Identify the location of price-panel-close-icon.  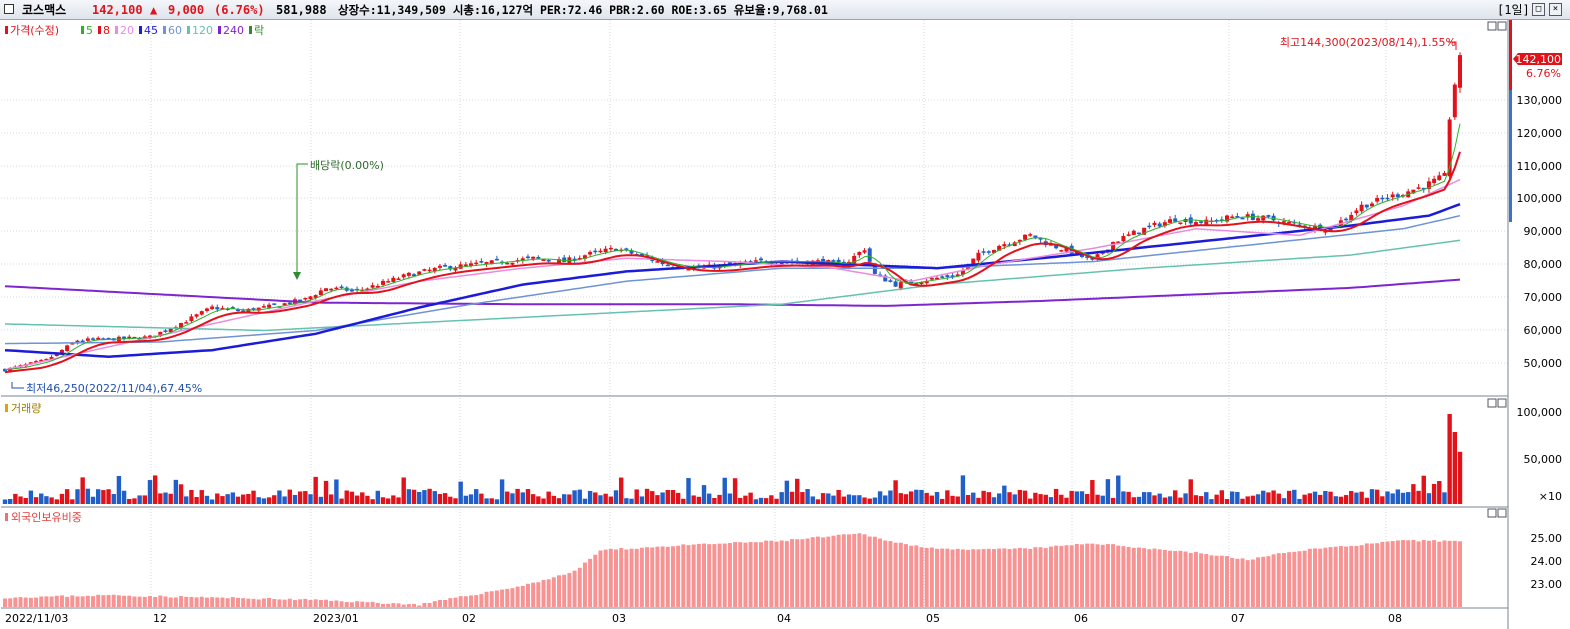
(1502, 26).